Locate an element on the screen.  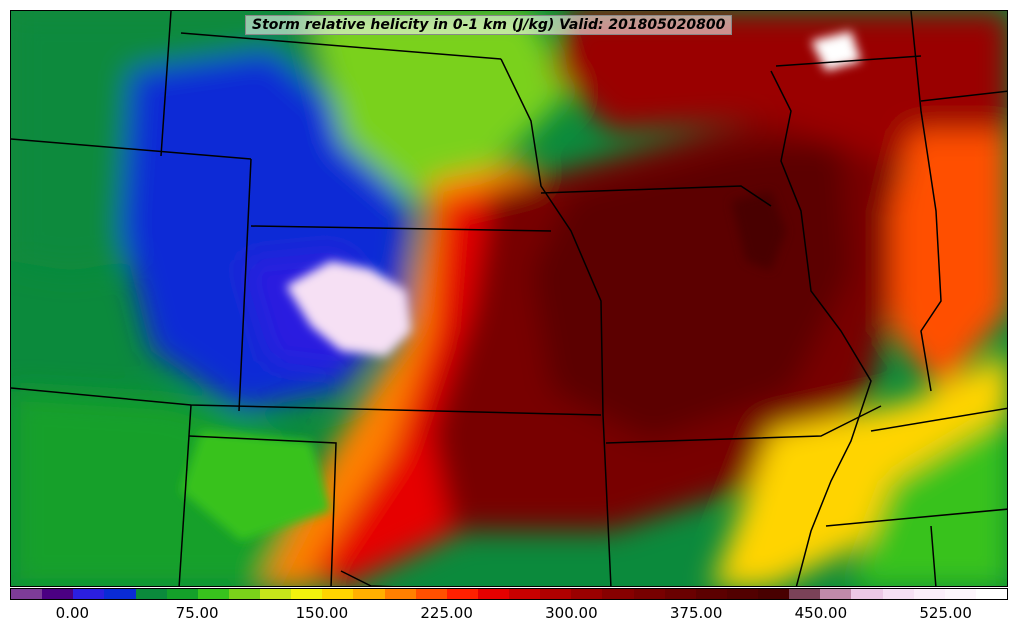
colorbar-tick-label: 525.00 is located at coordinates (945, 613).